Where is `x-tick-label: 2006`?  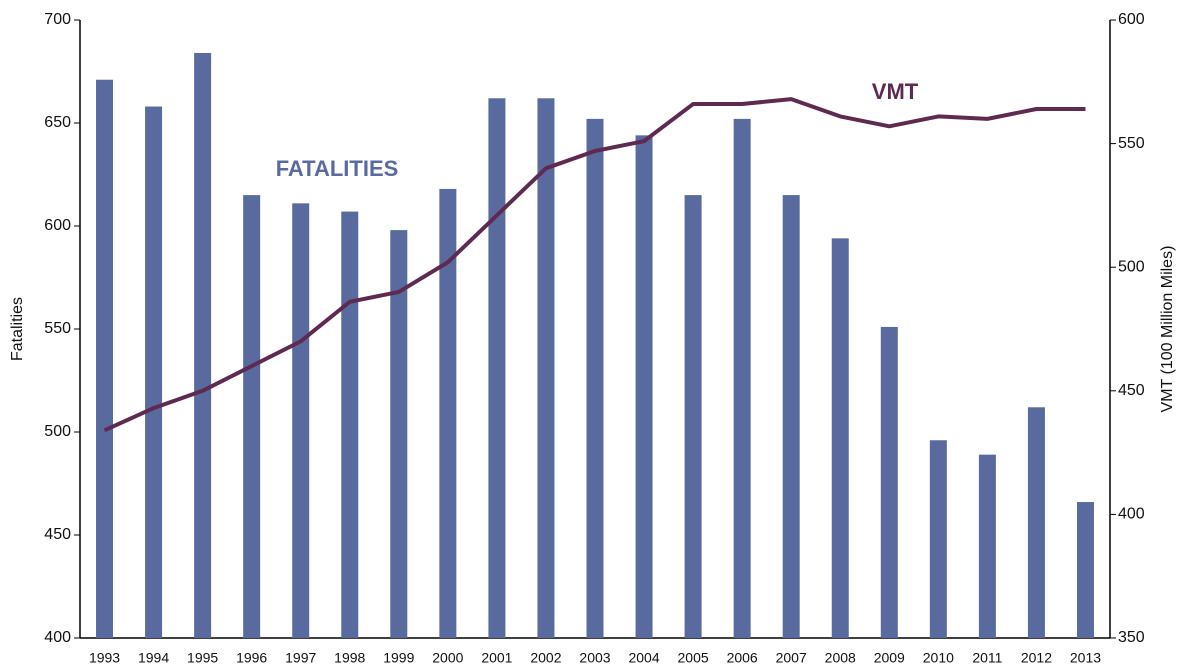
x-tick-label: 2006 is located at coordinates (742, 658).